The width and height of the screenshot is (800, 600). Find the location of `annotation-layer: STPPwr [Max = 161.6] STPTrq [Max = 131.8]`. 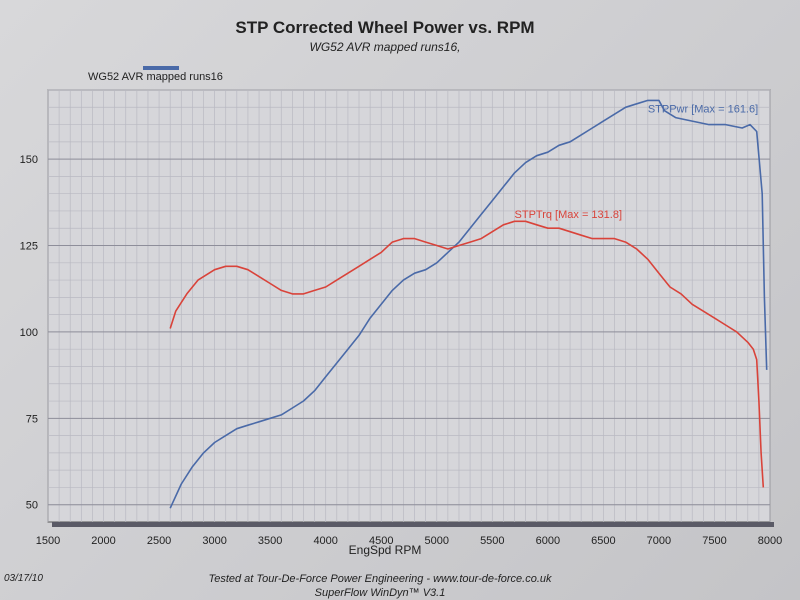

annotation-layer: STPPwr [Max = 161.6] STPTrq [Max = 131.8] is located at coordinates (637, 161).